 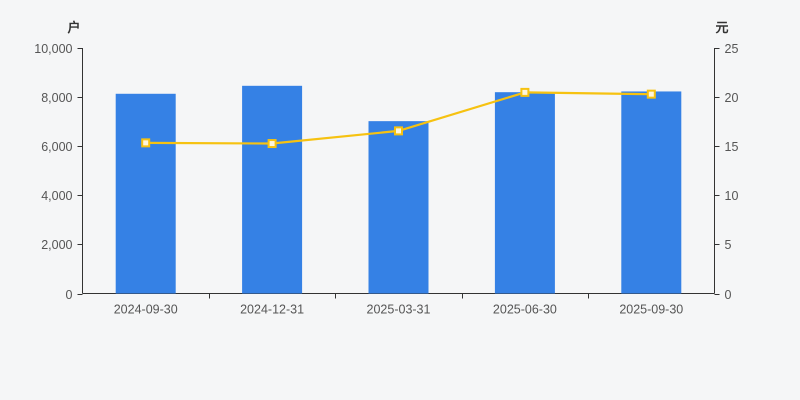 I want to click on line-series, so click(x=398, y=118).